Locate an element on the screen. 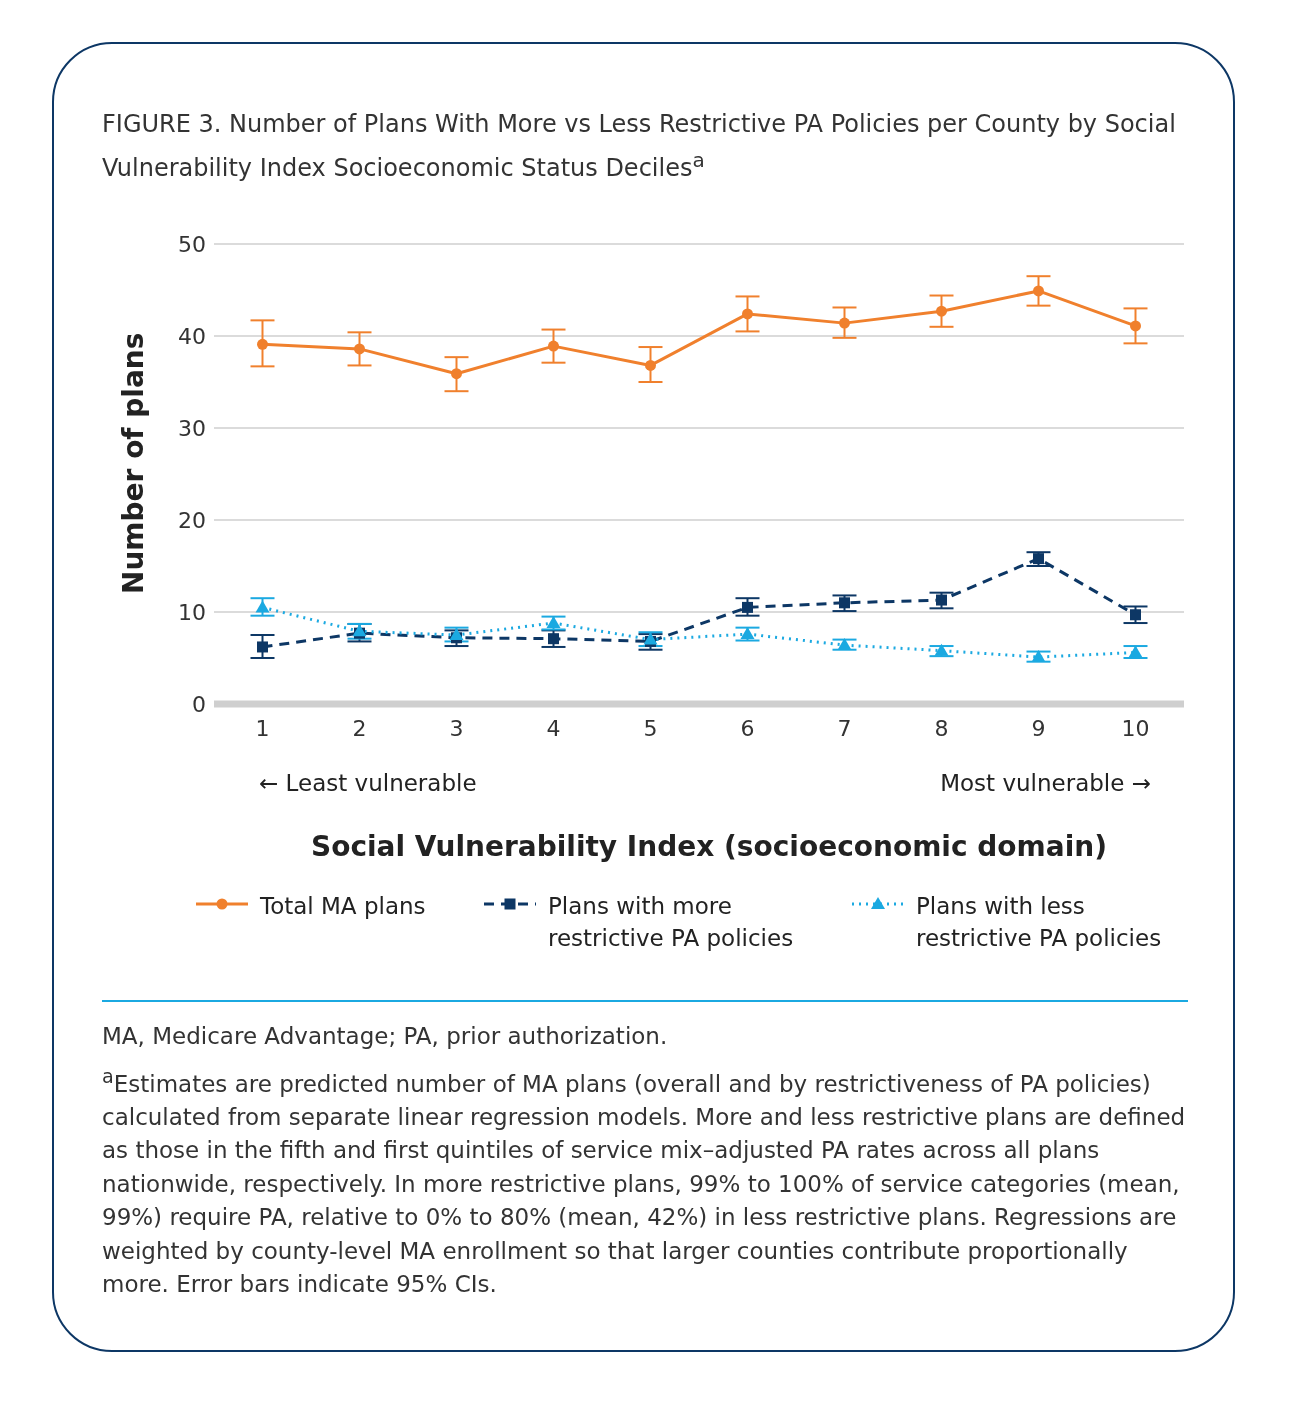 The image size is (1290, 1413). y-tick-label: 30 is located at coordinates (192, 428).